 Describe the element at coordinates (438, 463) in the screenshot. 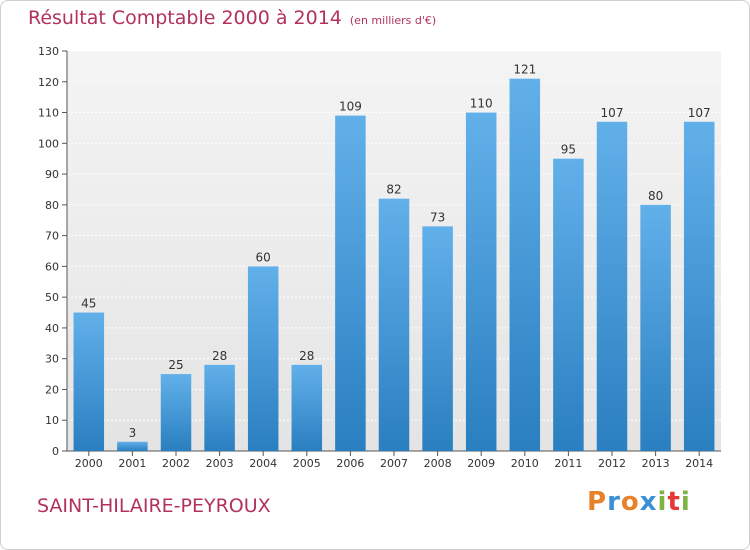

I see `x-tick-label: 2008` at that location.